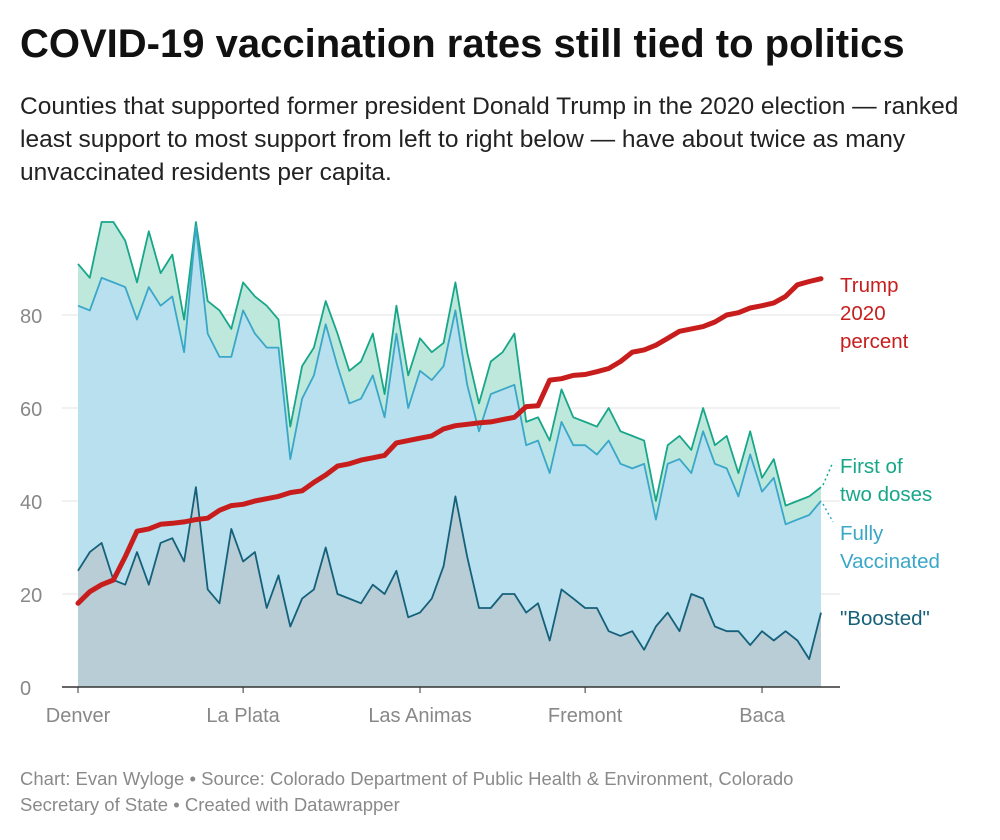 The height and width of the screenshot is (840, 1000). Describe the element at coordinates (890, 547) in the screenshot. I see `fully-vaccinated-label: Fully Vaccinated` at that location.